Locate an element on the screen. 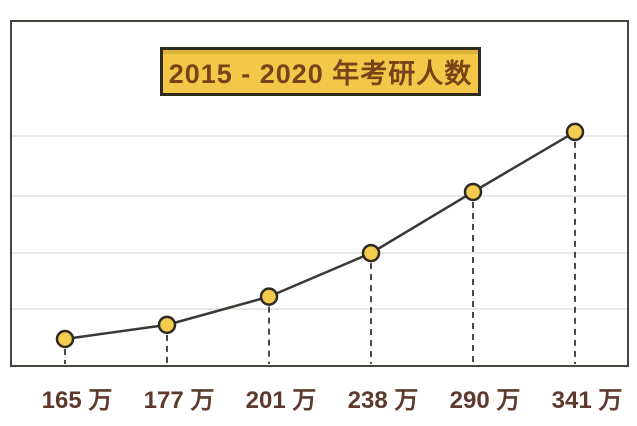 The image size is (637, 426). chart-title-box: 2015 - 2020 年考研人数 is located at coordinates (320, 71).